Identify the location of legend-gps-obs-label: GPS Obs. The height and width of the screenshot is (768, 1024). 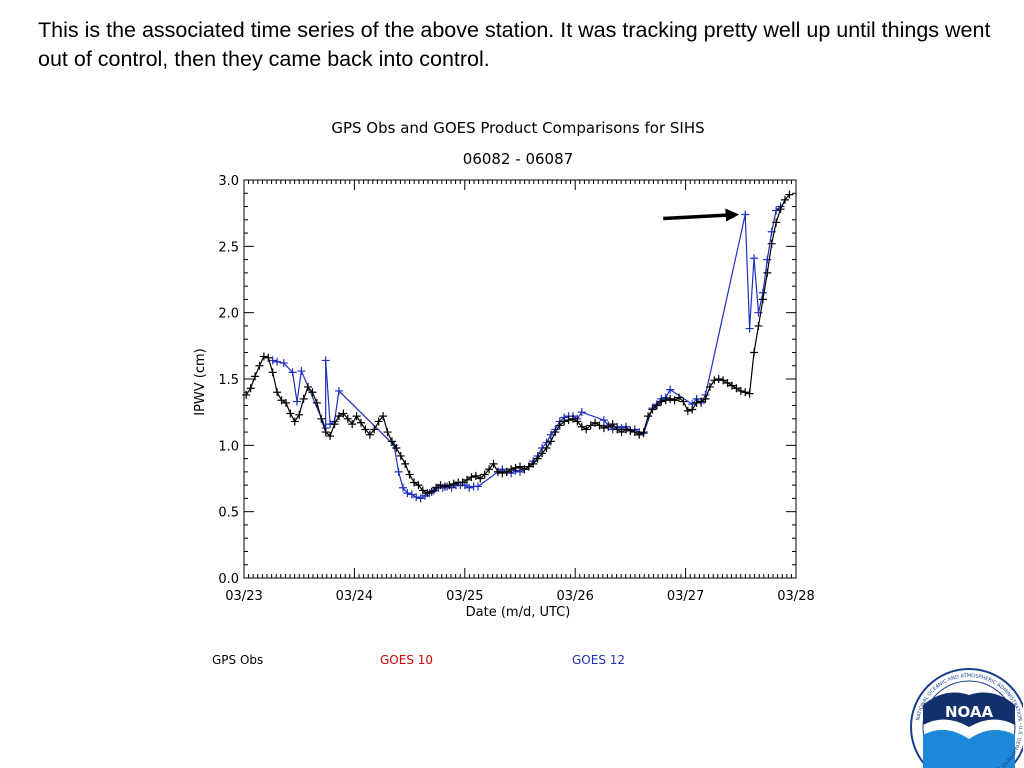
(238, 660).